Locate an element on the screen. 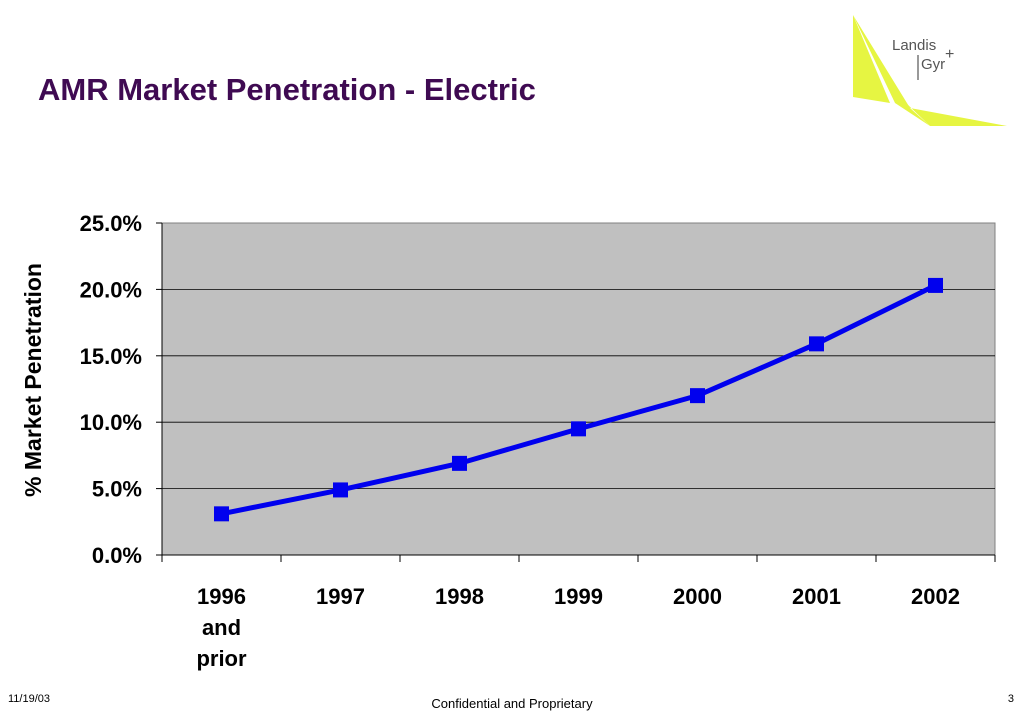  footer-date: 11/19/03 is located at coordinates (29, 699).